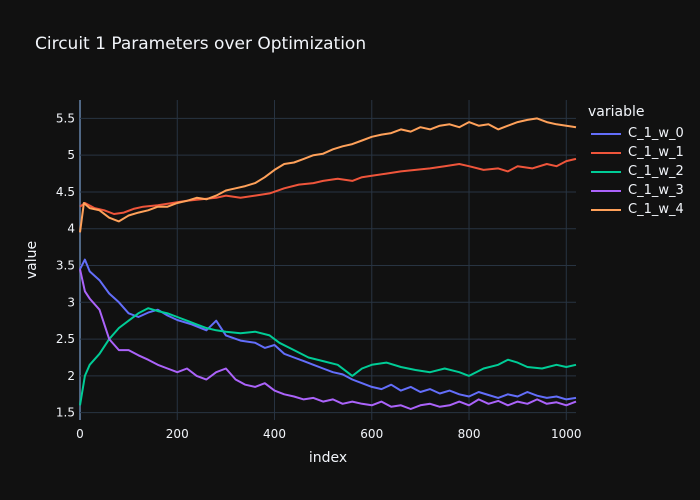 The width and height of the screenshot is (700, 500). What do you see at coordinates (65, 266) in the screenshot?
I see `y-tick-label: 3.5` at bounding box center [65, 266].